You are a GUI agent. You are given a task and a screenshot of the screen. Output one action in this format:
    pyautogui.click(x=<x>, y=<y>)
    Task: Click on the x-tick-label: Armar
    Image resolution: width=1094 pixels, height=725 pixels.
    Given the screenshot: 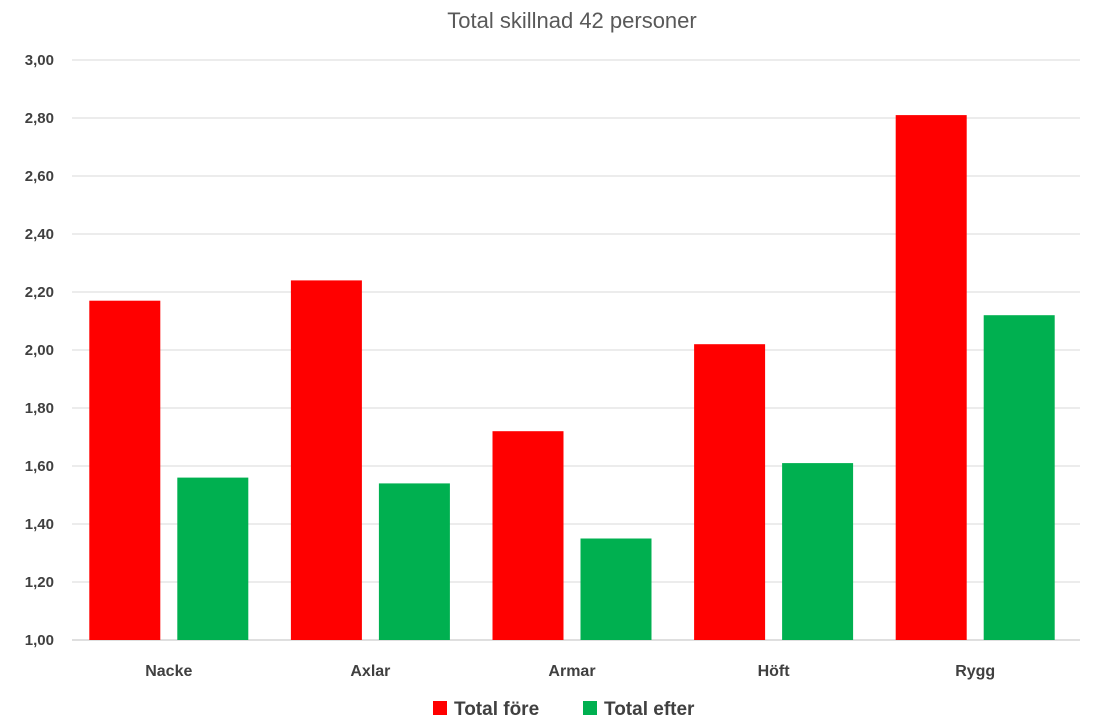 What is the action you would take?
    pyautogui.click(x=571, y=671)
    